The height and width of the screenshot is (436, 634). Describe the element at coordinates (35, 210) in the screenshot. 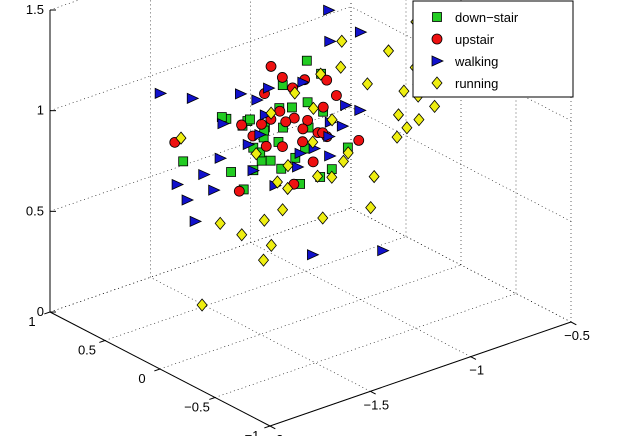

I see `z-tick-label: 0.5` at that location.